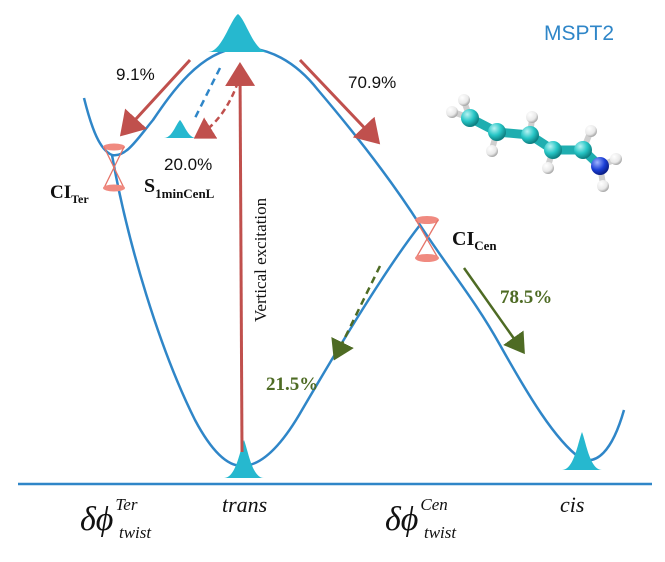 This screenshot has width=665, height=562. What do you see at coordinates (582, 451) in the screenshot?
I see `wavepacket-cis` at bounding box center [582, 451].